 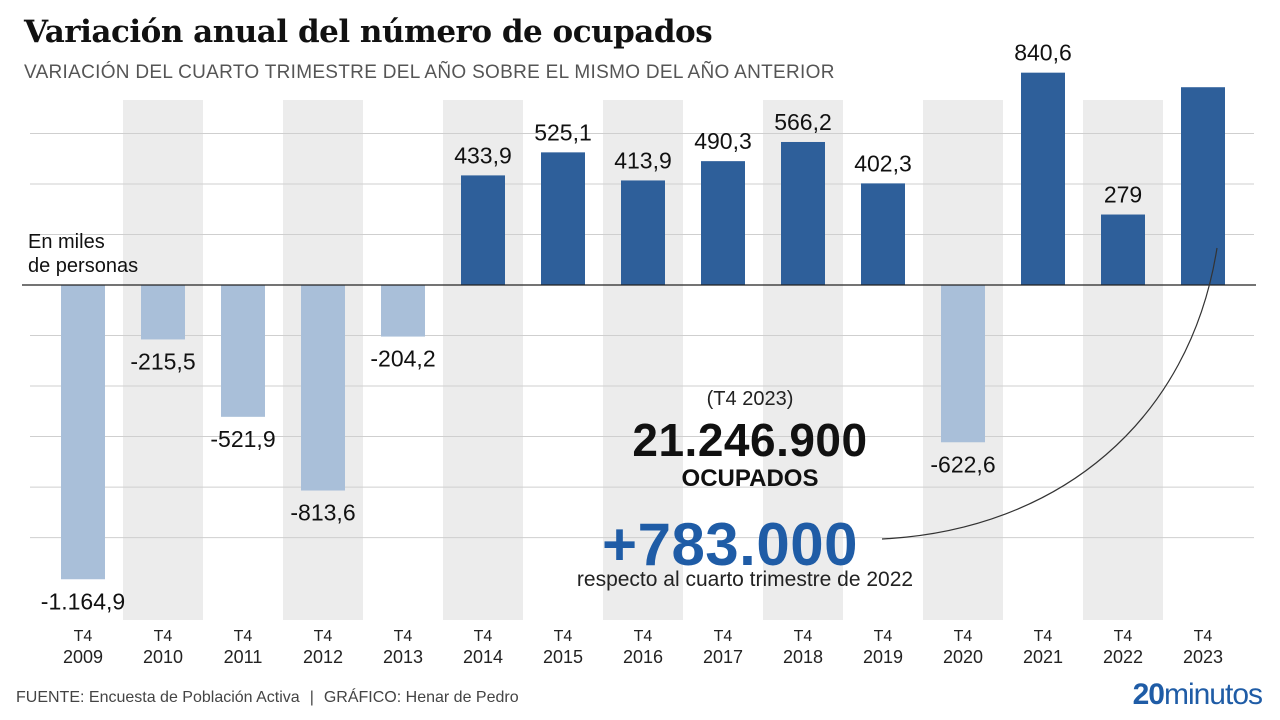 I want to click on data-label: -215,5, so click(x=162, y=361).